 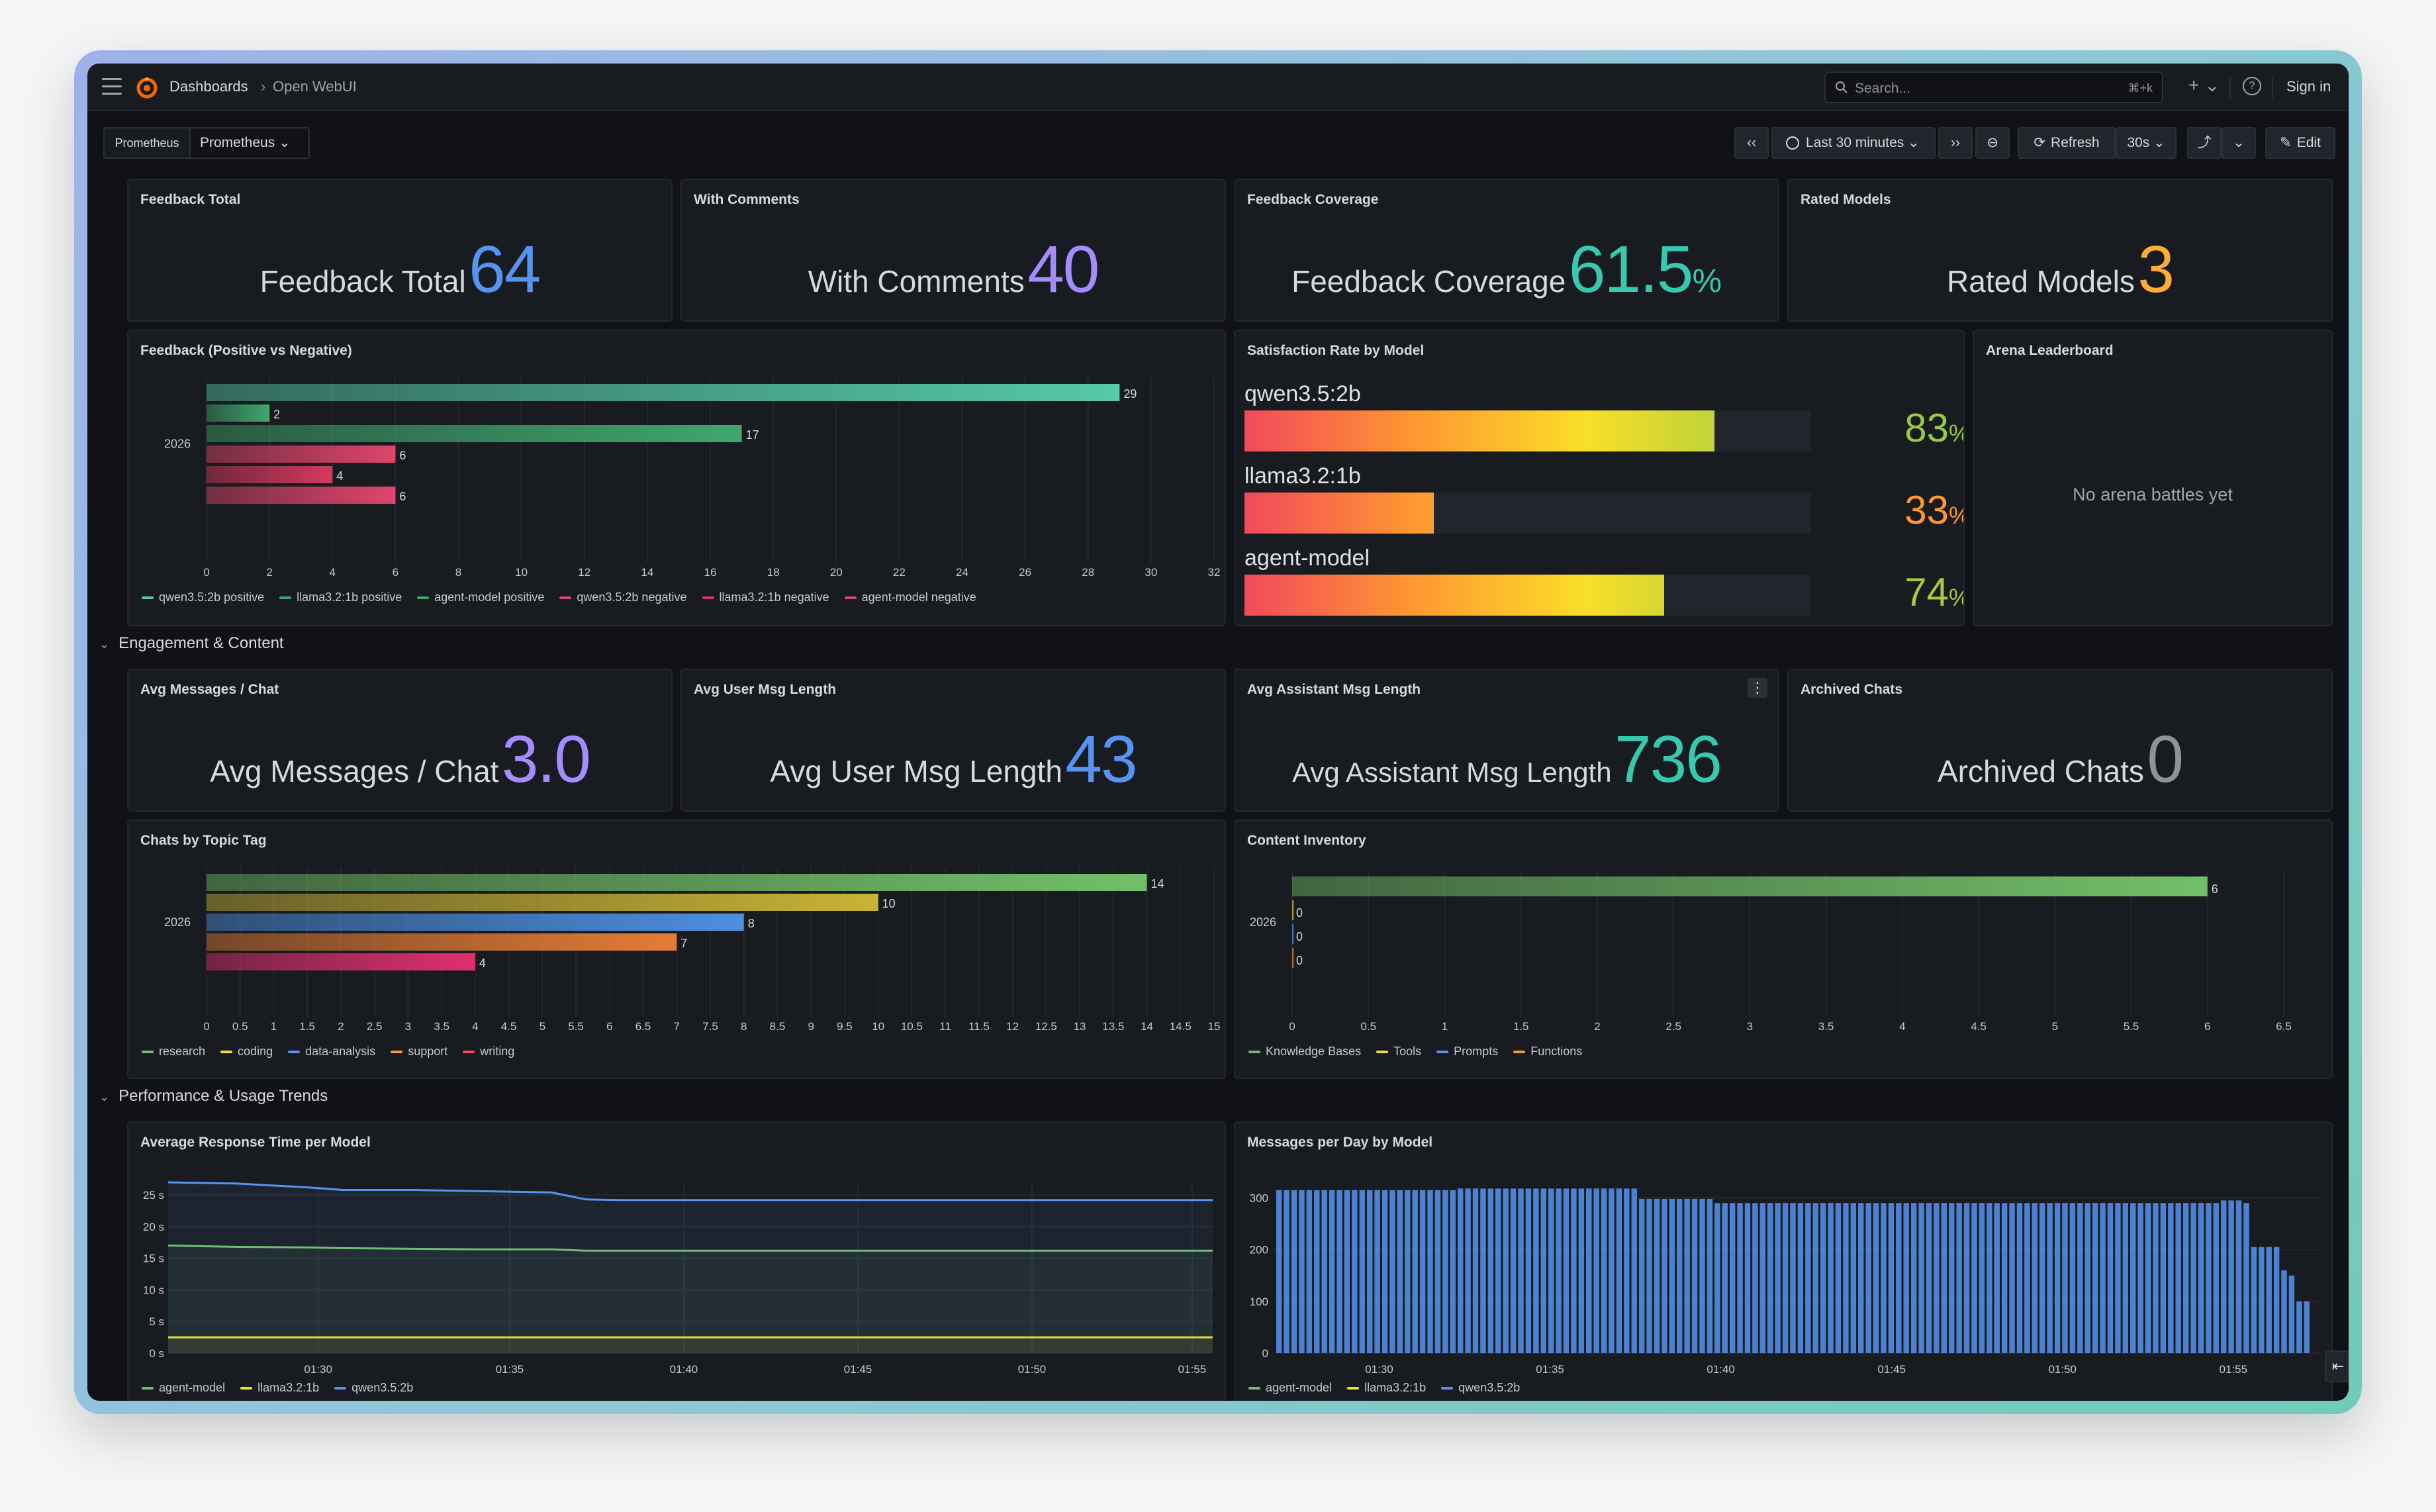 What do you see at coordinates (147, 143) in the screenshot?
I see `datasource-variable-label: Prometheus` at bounding box center [147, 143].